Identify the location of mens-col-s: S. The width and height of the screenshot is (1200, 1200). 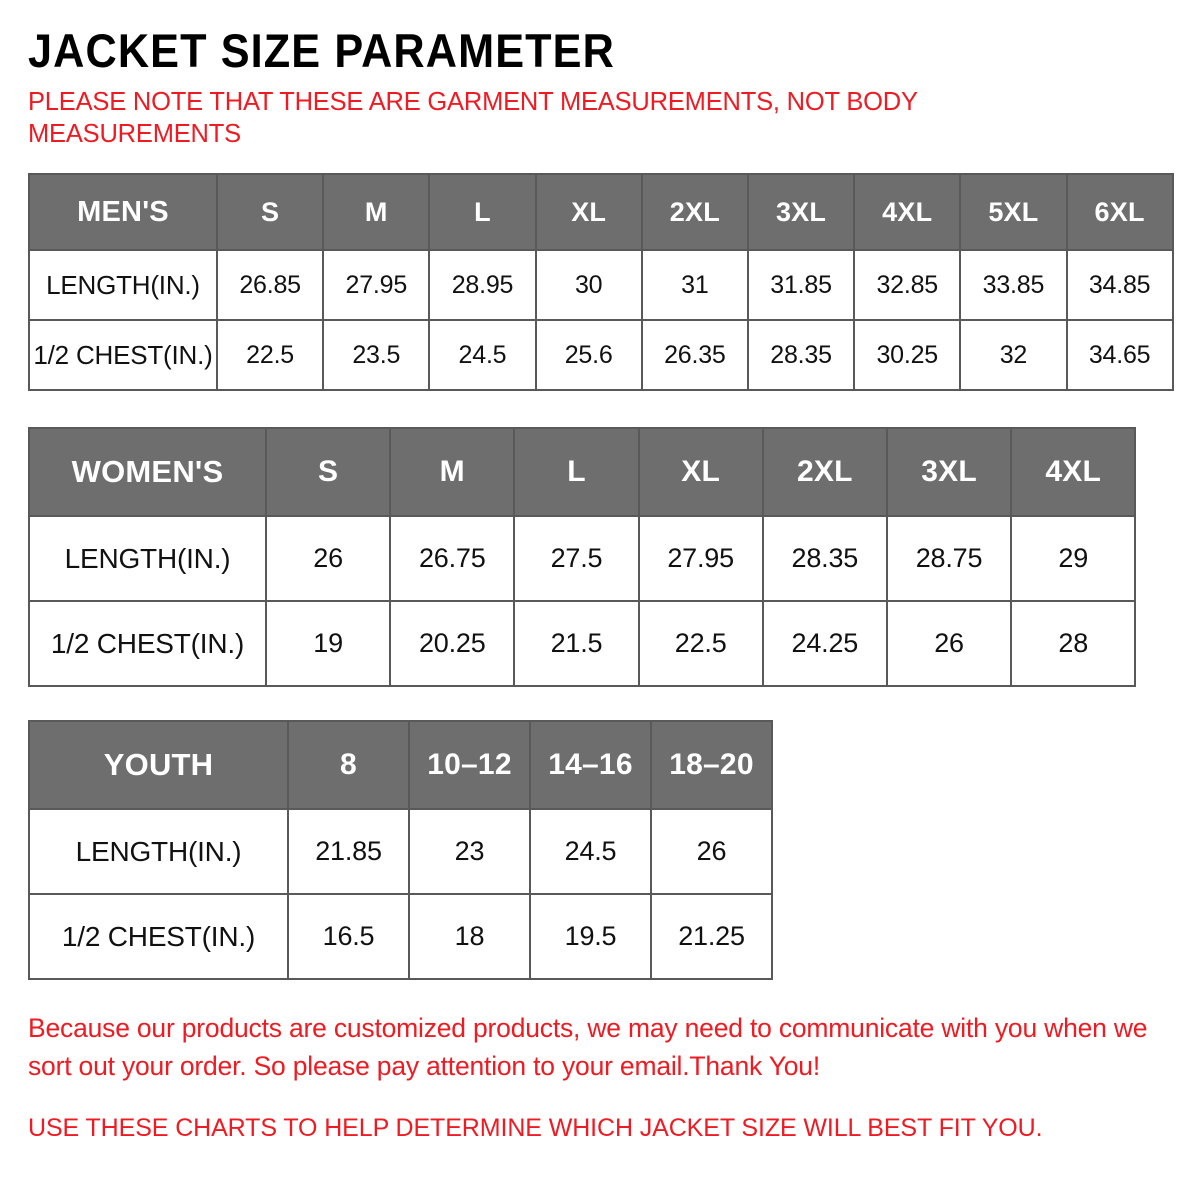
(270, 212).